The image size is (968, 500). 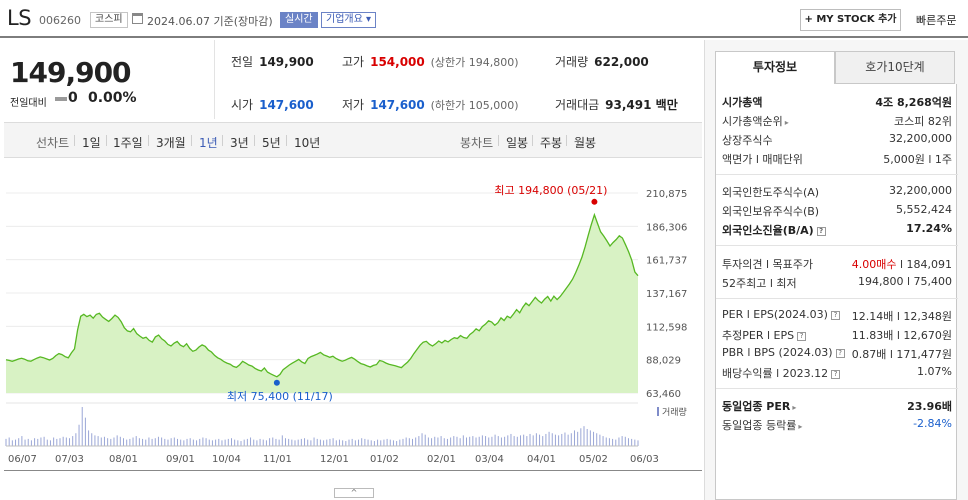 What do you see at coordinates (307, 143) in the screenshot?
I see `tab-10year: 10년` at bounding box center [307, 143].